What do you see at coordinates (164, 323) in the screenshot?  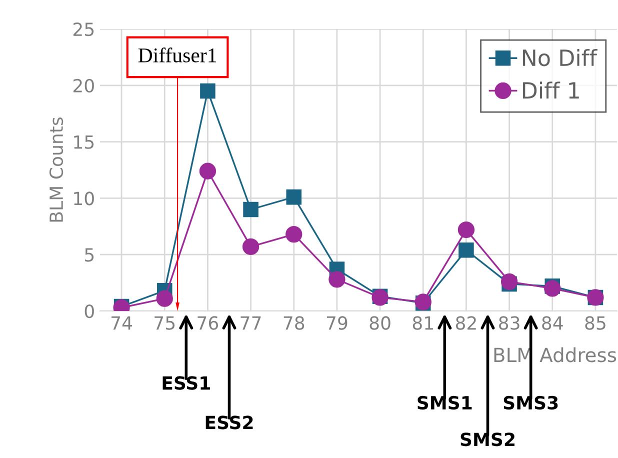 I see `x-tick-label: 75` at bounding box center [164, 323].